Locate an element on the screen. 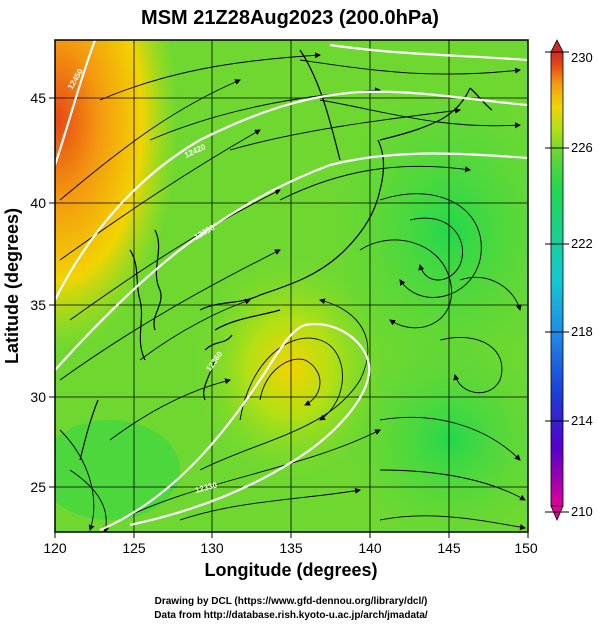 The width and height of the screenshot is (599, 630). colorbar-tick-label: 230 is located at coordinates (582, 57).